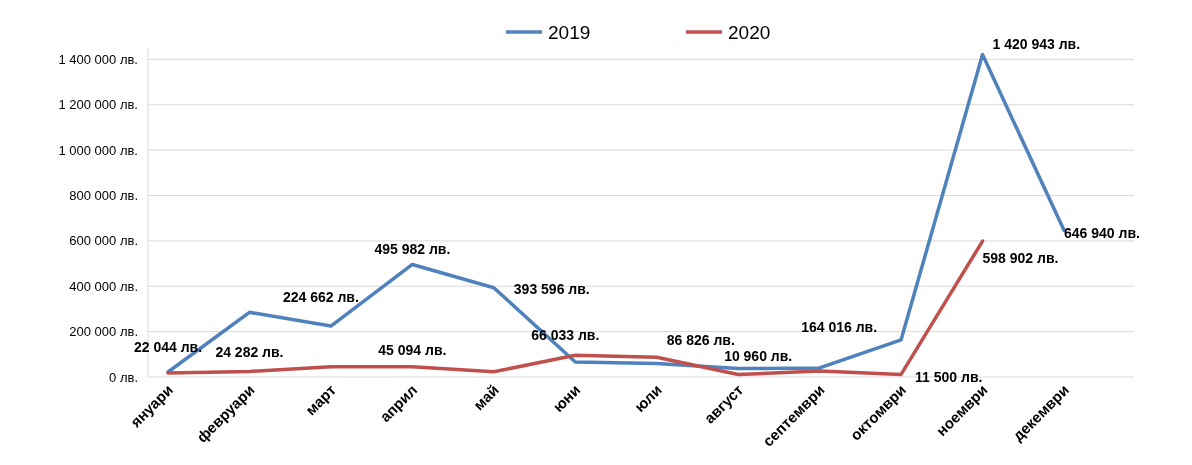  What do you see at coordinates (98, 105) in the screenshot?
I see `y-tick-label: 1 200 000 лв.` at bounding box center [98, 105].